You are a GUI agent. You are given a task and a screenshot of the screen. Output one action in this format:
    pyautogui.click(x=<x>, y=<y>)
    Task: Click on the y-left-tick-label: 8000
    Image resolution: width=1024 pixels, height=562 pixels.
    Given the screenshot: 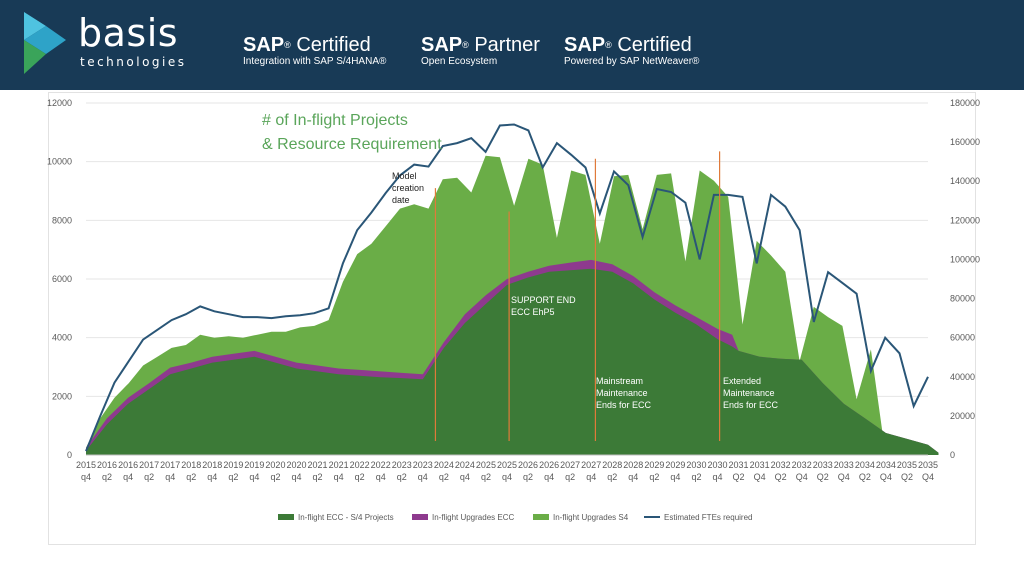 What is the action you would take?
    pyautogui.click(x=62, y=220)
    